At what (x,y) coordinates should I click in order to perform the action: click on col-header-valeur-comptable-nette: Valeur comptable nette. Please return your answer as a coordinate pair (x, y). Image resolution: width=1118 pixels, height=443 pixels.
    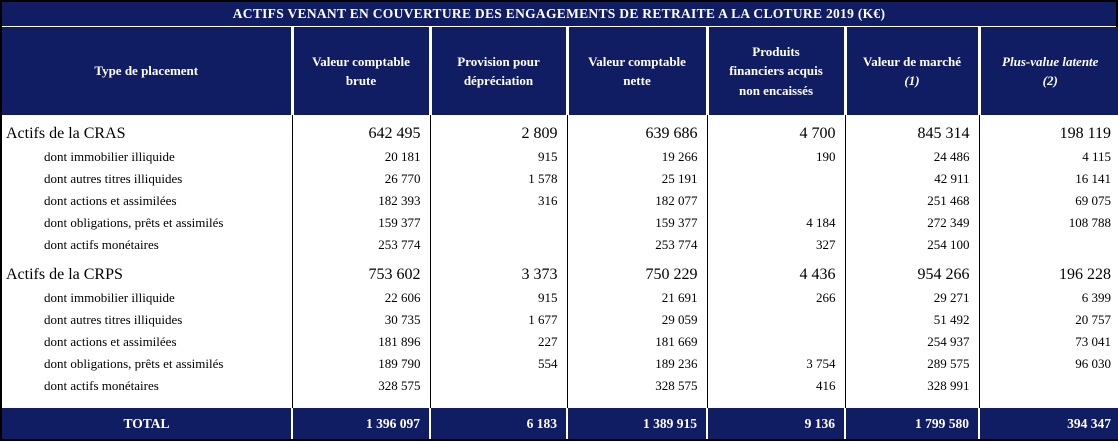
    Looking at the image, I should click on (636, 71).